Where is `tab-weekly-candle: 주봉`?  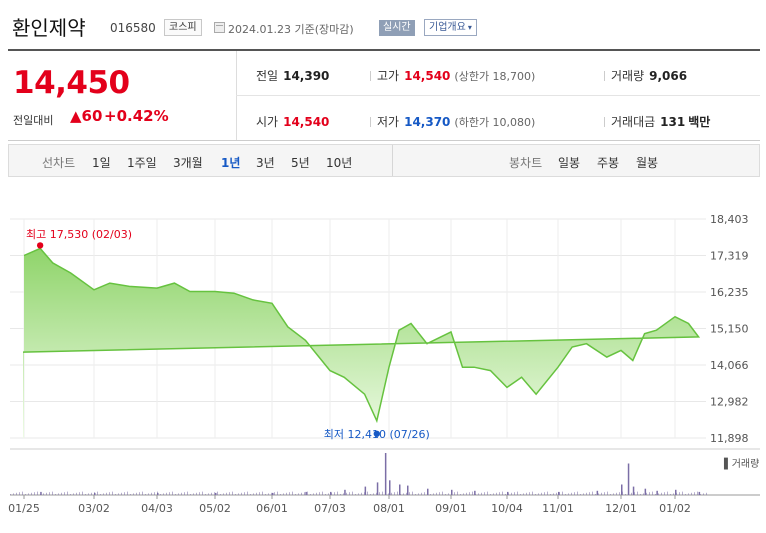 tab-weekly-candle: 주봉 is located at coordinates (608, 163).